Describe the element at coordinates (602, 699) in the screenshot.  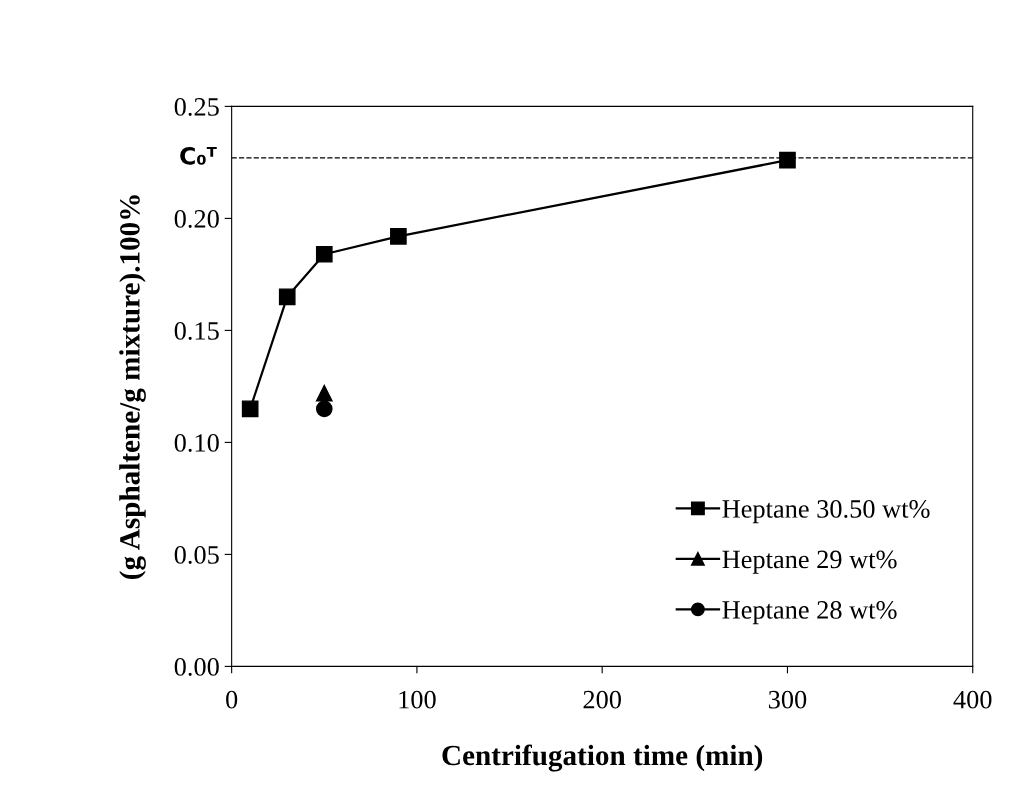
I see `x-tick-label: 200` at that location.